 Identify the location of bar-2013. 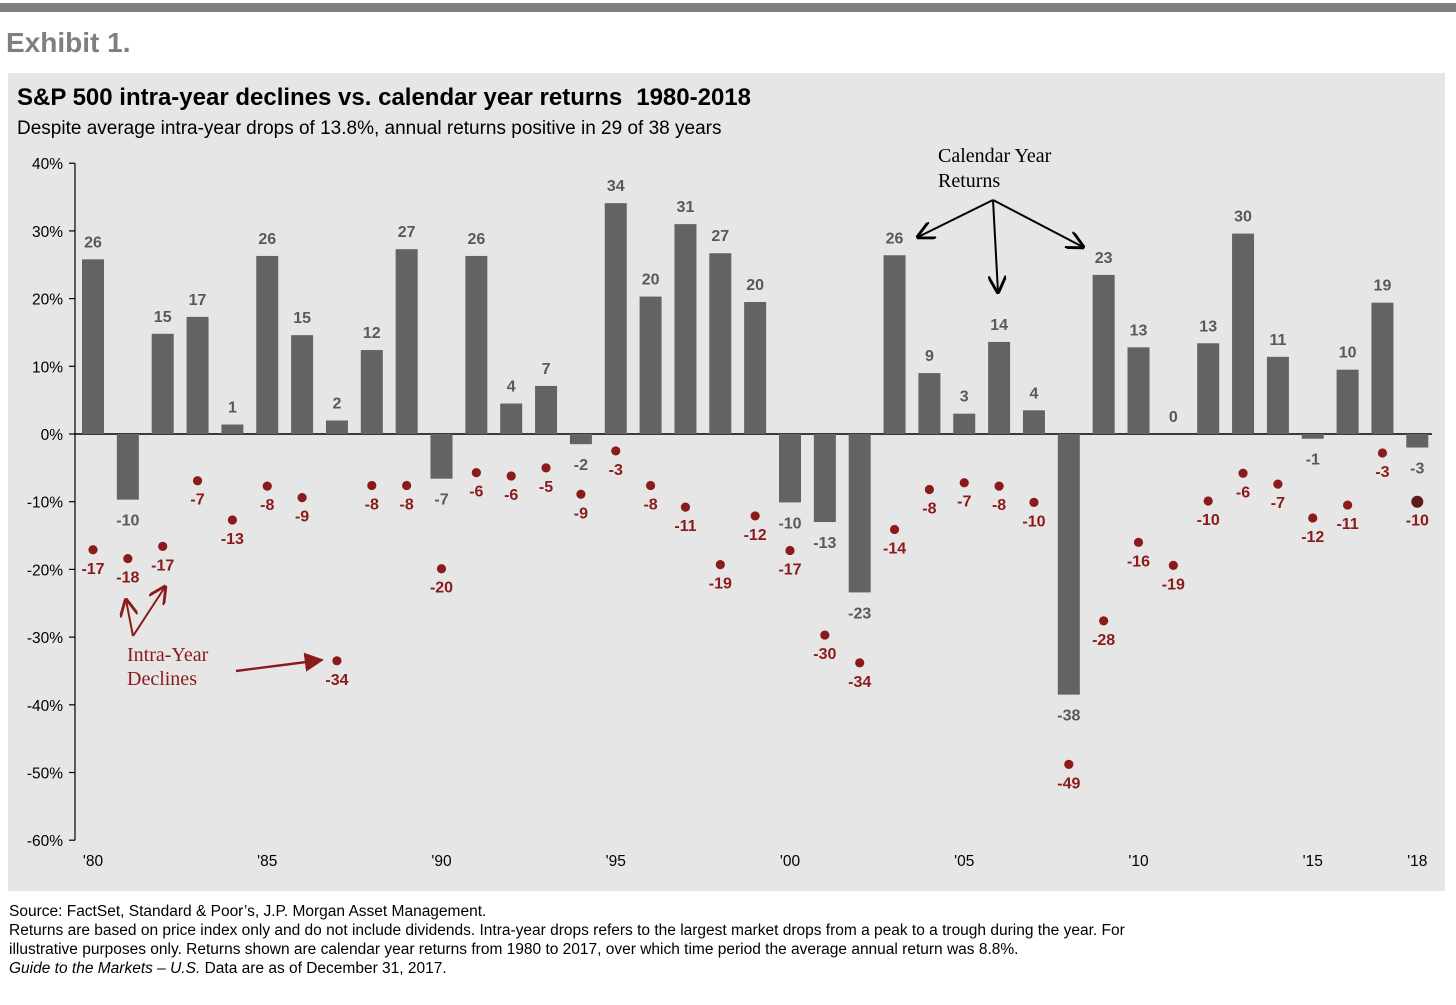
(1243, 333).